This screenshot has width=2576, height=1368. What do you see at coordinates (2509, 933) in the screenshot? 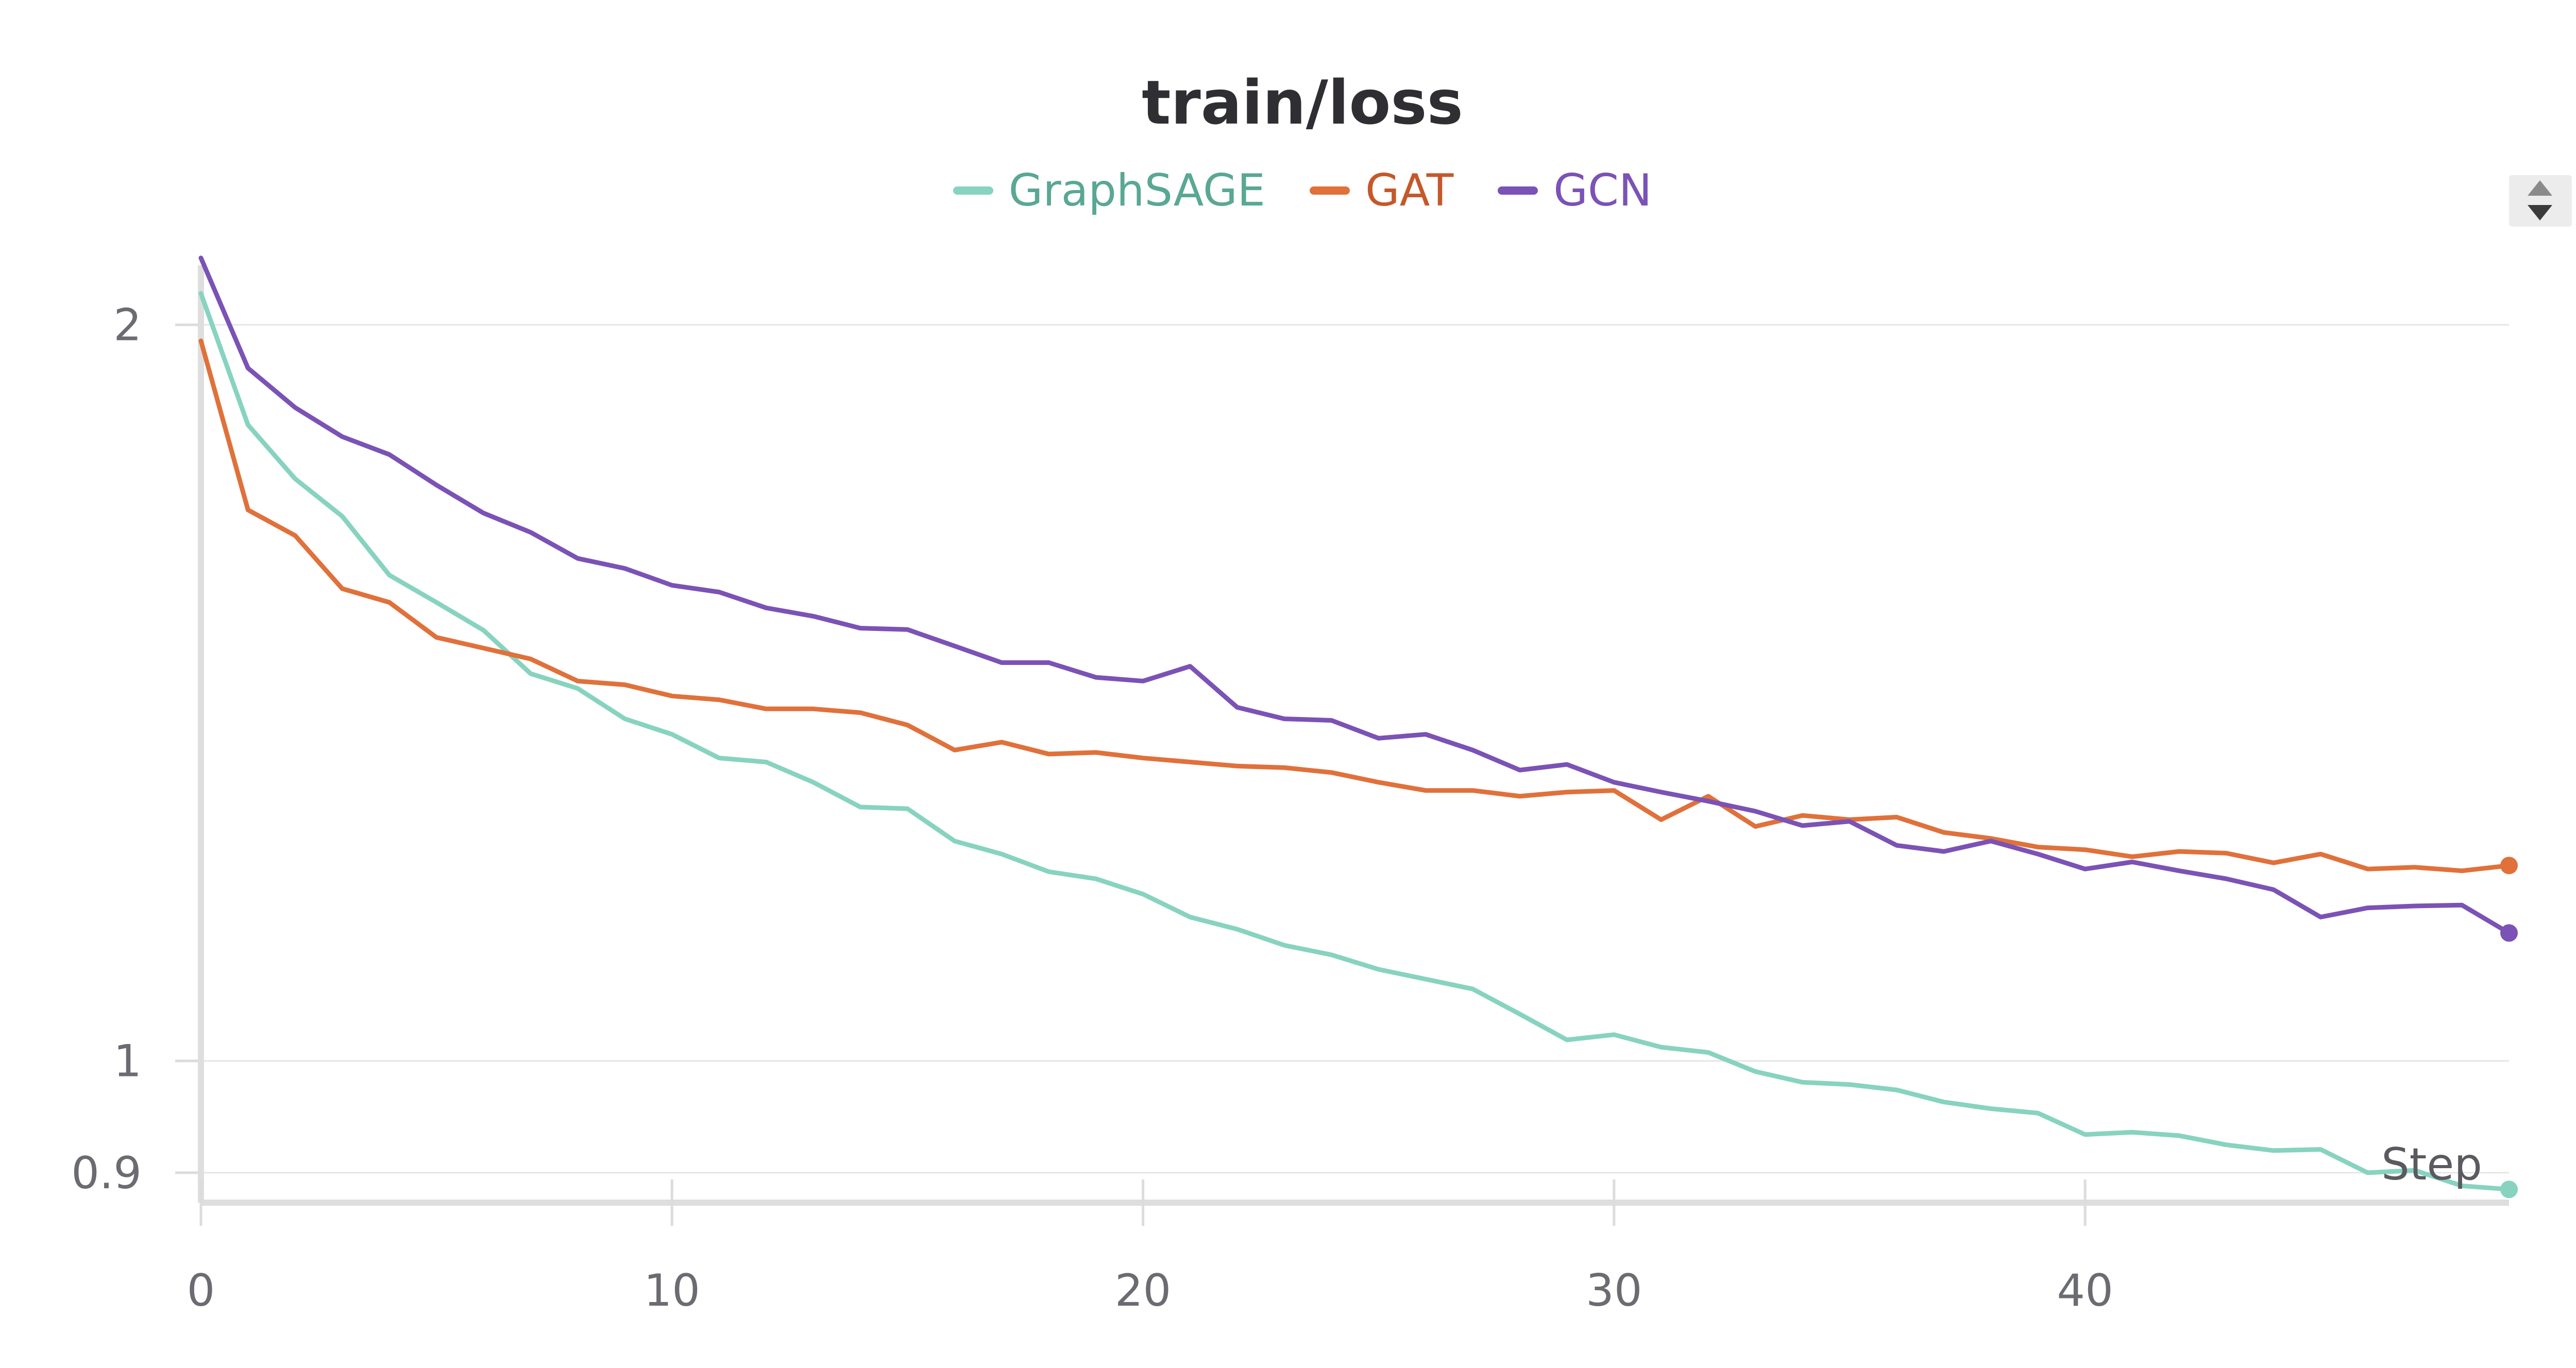
I see `series-endpoint-gcn` at bounding box center [2509, 933].